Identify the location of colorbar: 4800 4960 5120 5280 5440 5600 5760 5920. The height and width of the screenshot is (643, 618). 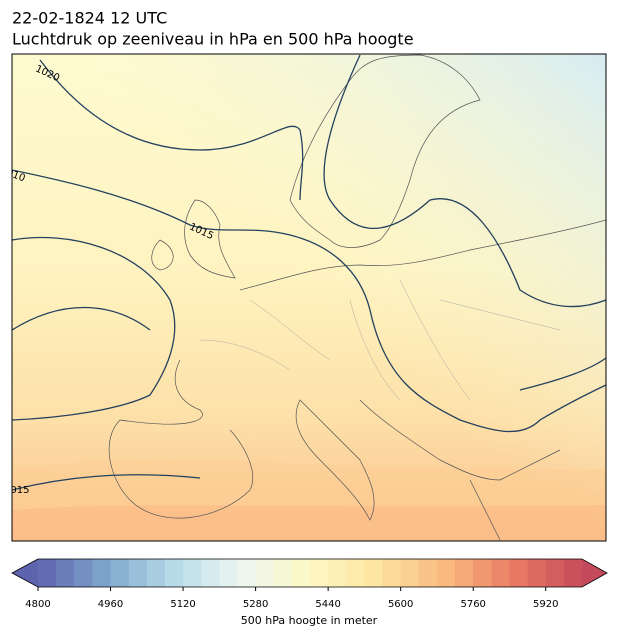
(309, 584).